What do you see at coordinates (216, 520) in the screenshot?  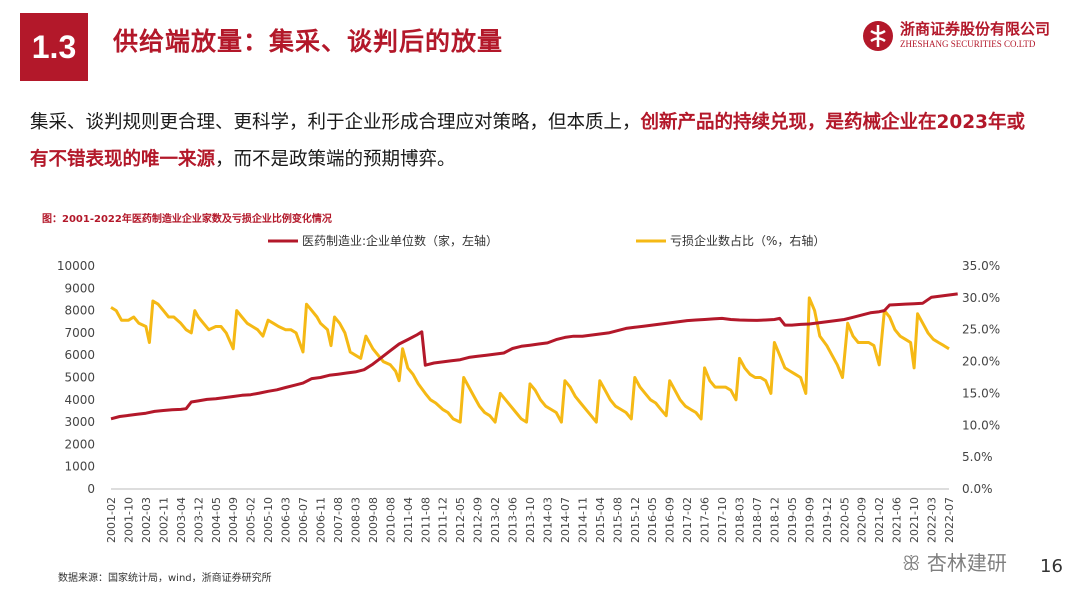 I see `x-tick-label: 2004-05` at bounding box center [216, 520].